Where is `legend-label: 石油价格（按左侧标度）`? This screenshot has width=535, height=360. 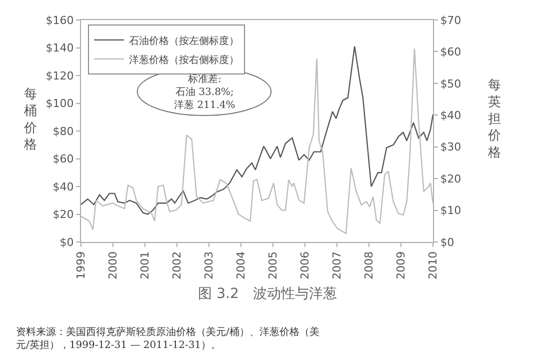 legend-label: 石油价格（按左侧标度） is located at coordinates (184, 40).